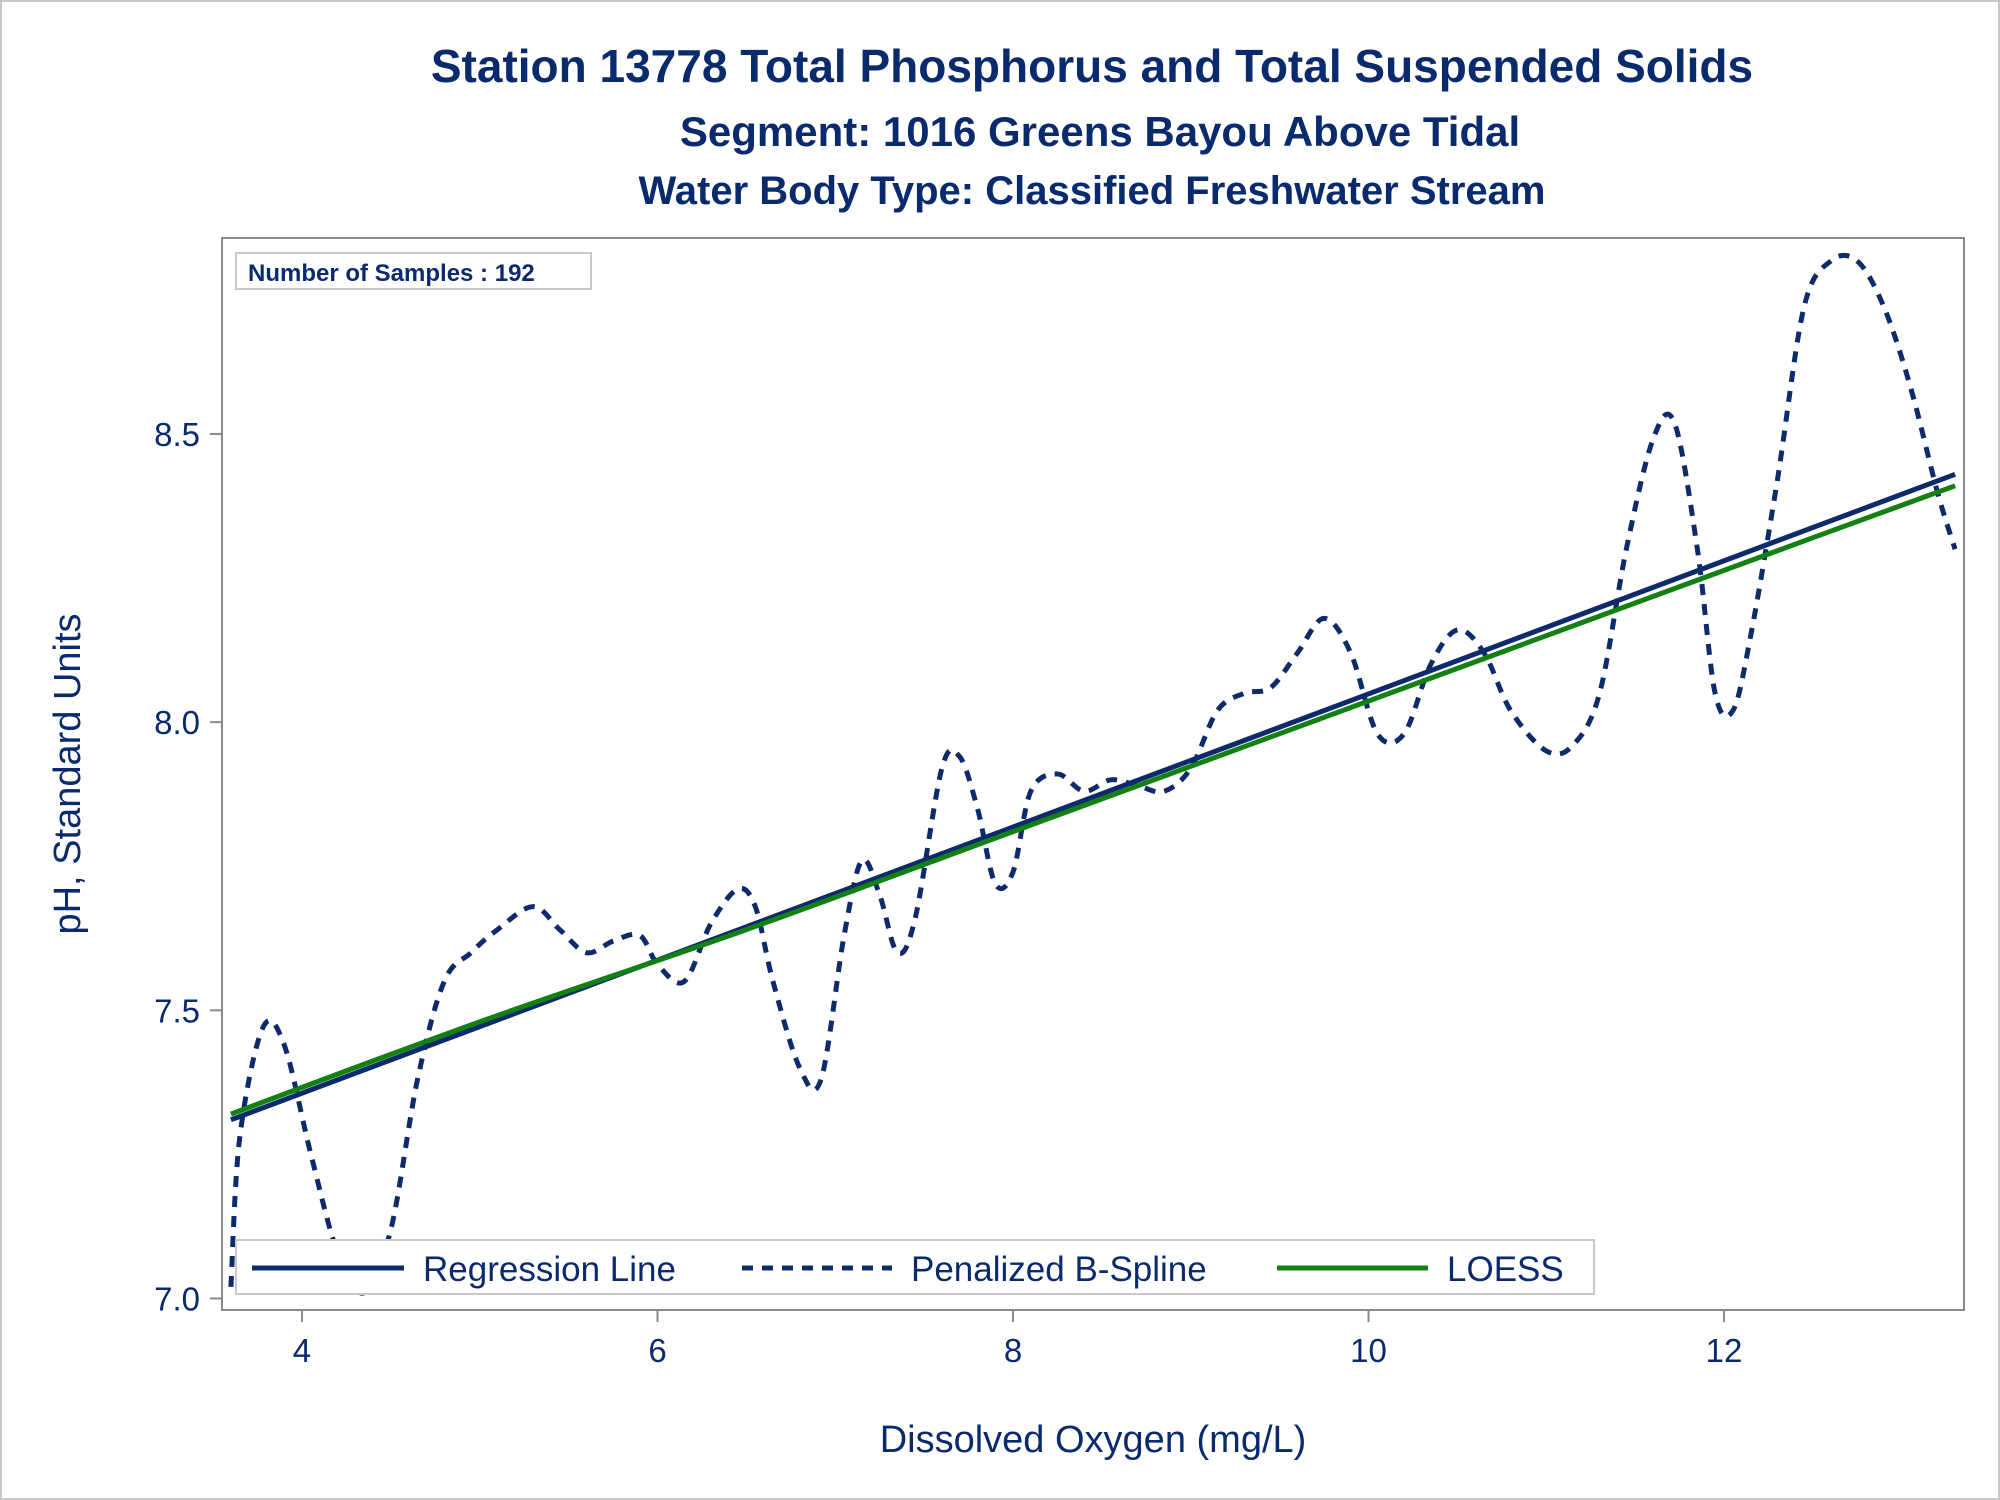 Image resolution: width=2000 pixels, height=1500 pixels. Describe the element at coordinates (657, 1350) in the screenshot. I see `x-tick-label: 6` at that location.